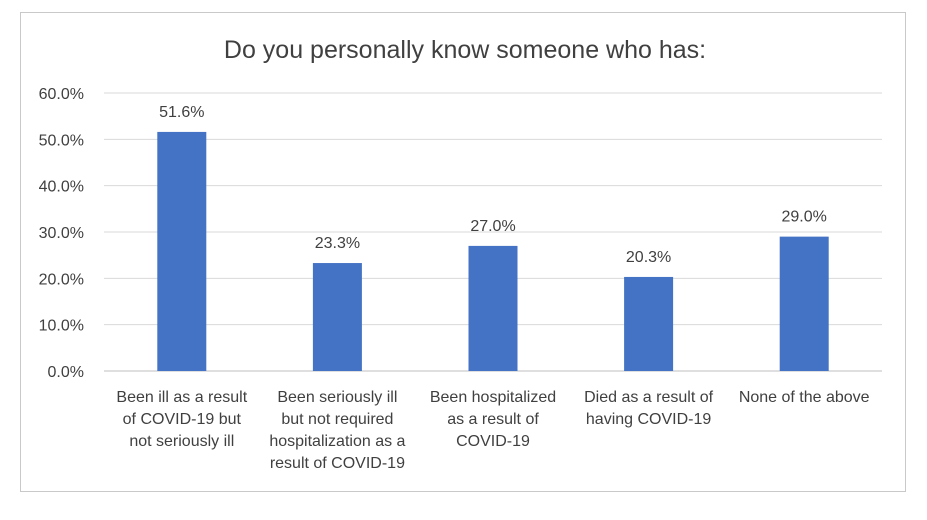 This screenshot has width=927, height=520. What do you see at coordinates (61, 140) in the screenshot?
I see `y-tick-label: 50.0%` at bounding box center [61, 140].